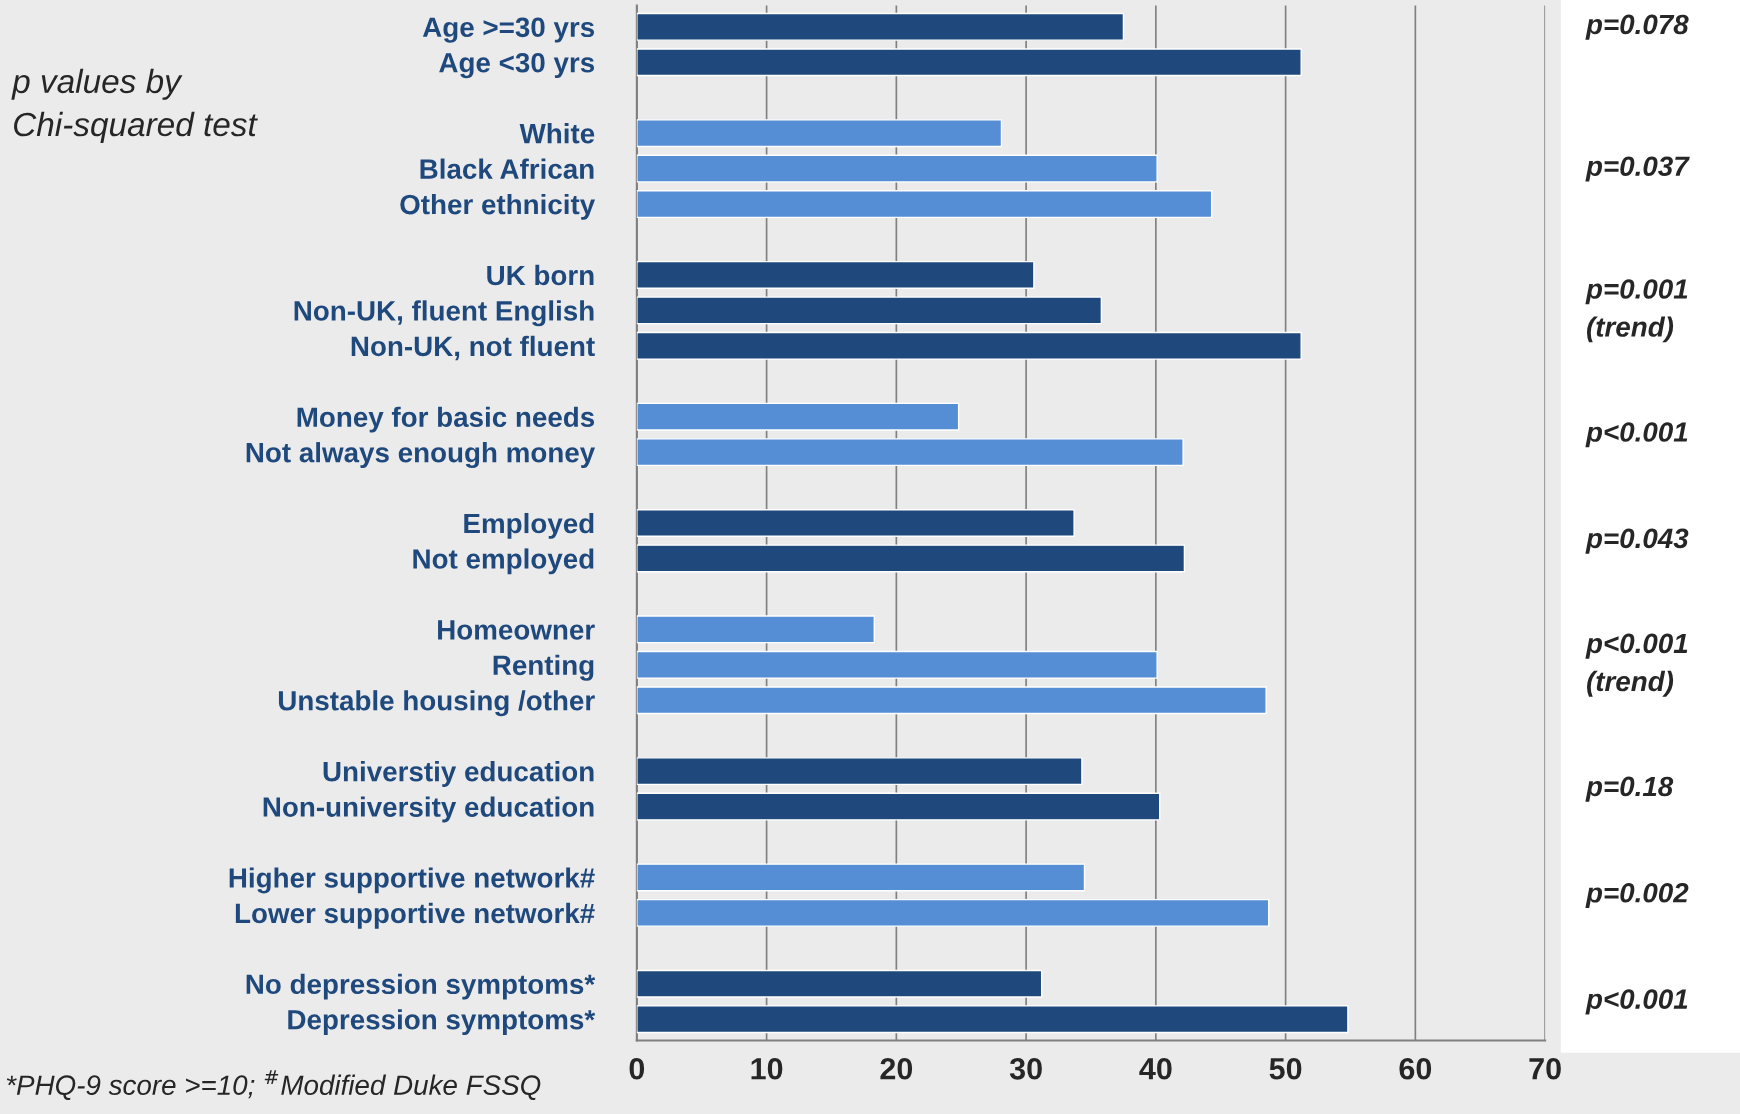 The width and height of the screenshot is (1740, 1114). What do you see at coordinates (517, 65) in the screenshot?
I see `y-tick-label: Age <30 yrs` at bounding box center [517, 65].